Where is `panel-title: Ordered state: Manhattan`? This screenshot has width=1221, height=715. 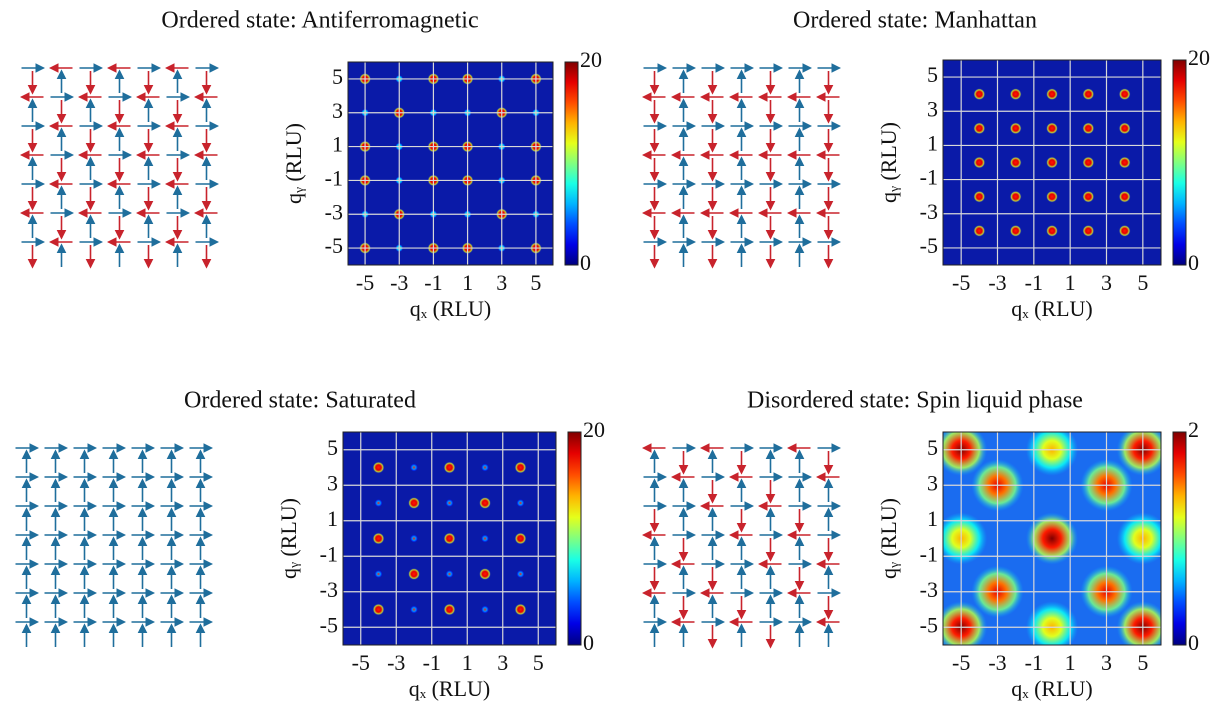
panel-title: Ordered state: Manhattan is located at coordinates (915, 21).